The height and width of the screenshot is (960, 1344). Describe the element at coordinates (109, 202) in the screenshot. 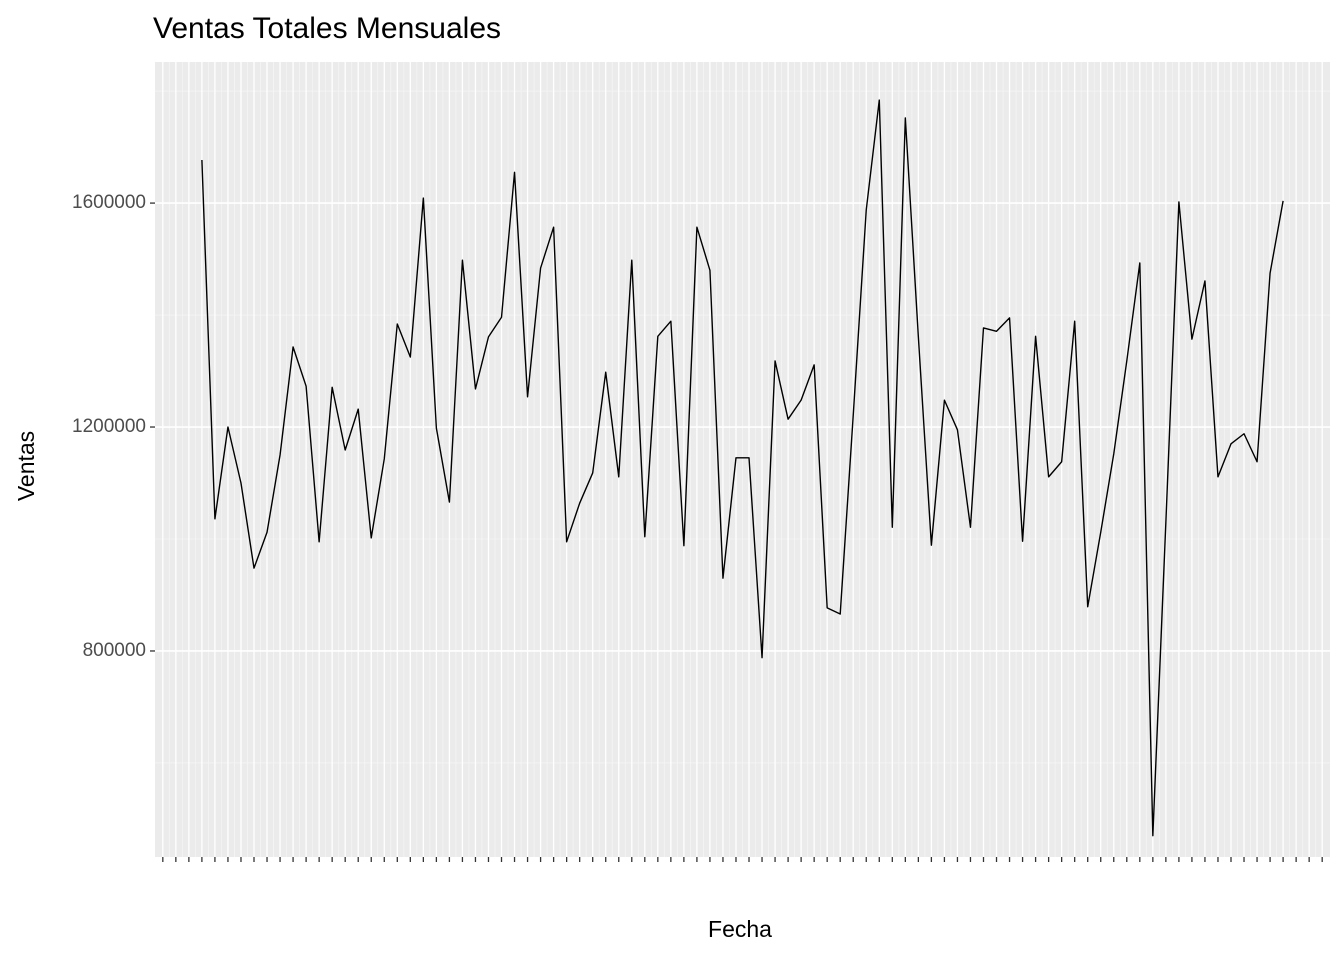

I see `y-tick-label: 1600000` at that location.